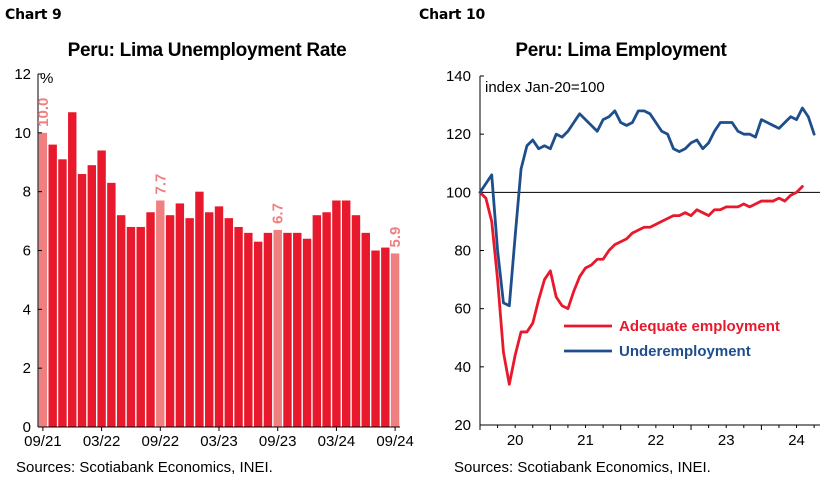 The width and height of the screenshot is (828, 483). I want to click on chart-9-title: Peru: Lima Unemployment Rate, so click(207, 50).